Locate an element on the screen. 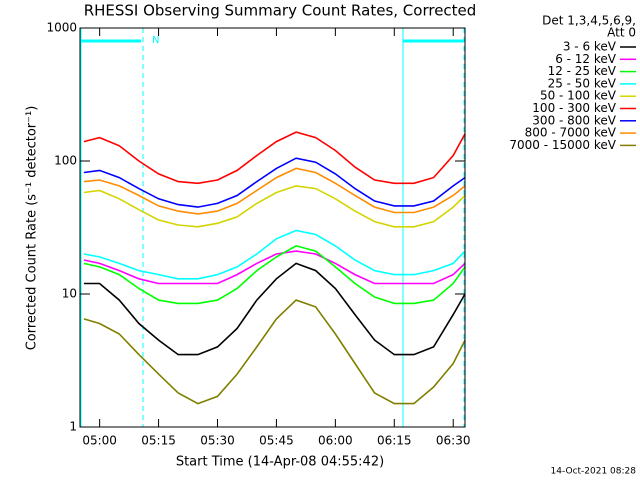 This screenshot has height=480, width=640. x-tick-label: 06:15 is located at coordinates (394, 441).